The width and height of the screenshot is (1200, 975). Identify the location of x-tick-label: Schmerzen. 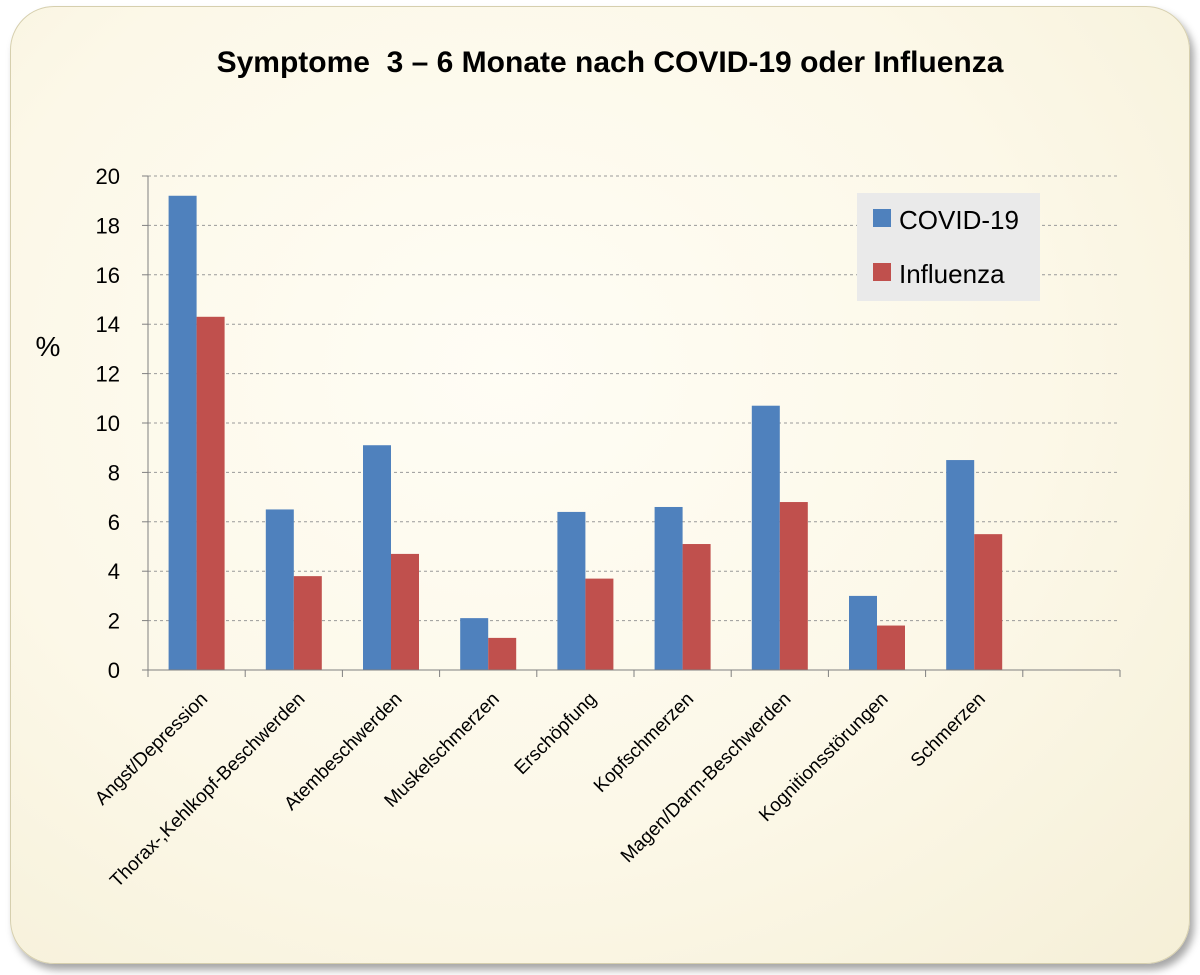
(948, 730).